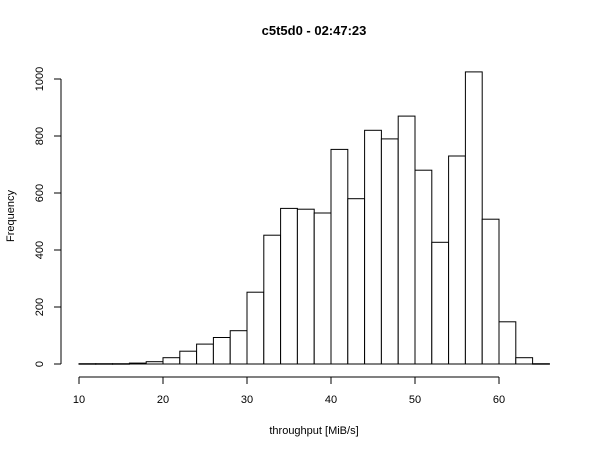 The height and width of the screenshot is (450, 600). I want to click on x-tick-label-5: 60, so click(499, 400).